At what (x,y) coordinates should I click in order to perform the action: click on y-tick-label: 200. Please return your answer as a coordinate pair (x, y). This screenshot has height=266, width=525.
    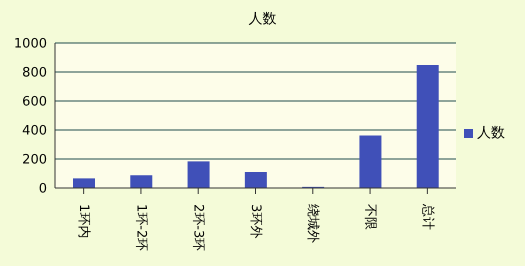
    Looking at the image, I should click on (34, 160).